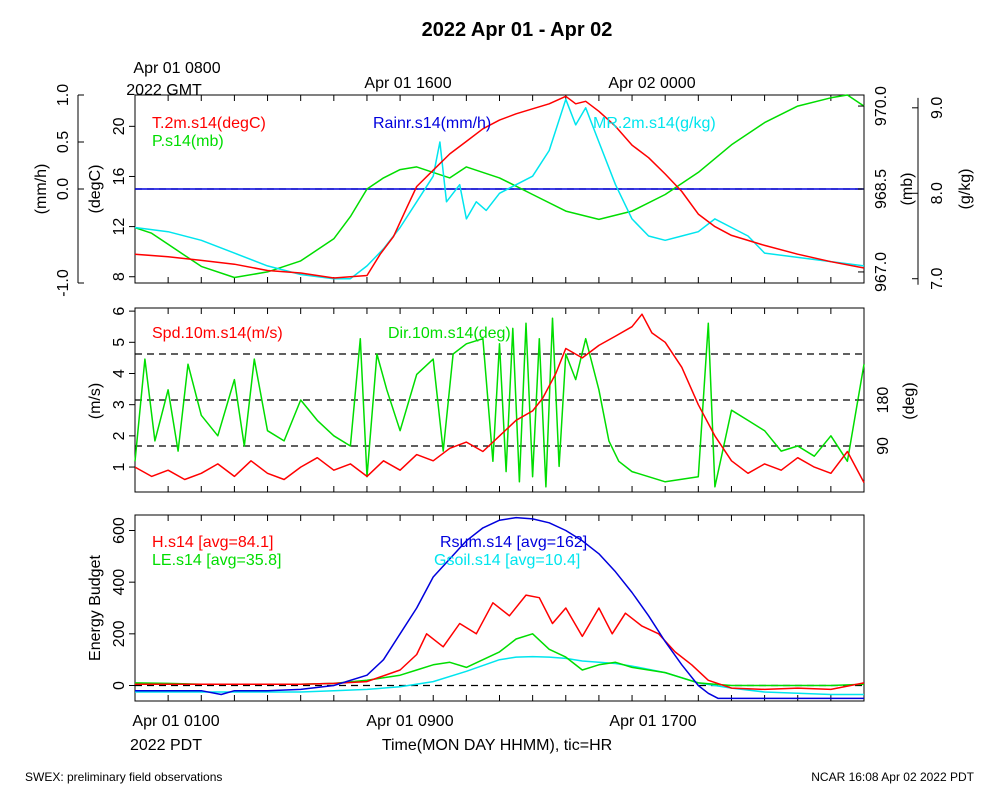 Image resolution: width=1000 pixels, height=800 pixels. Describe the element at coordinates (883, 400) in the screenshot. I see `direction-axis-tick-label: 180` at that location.